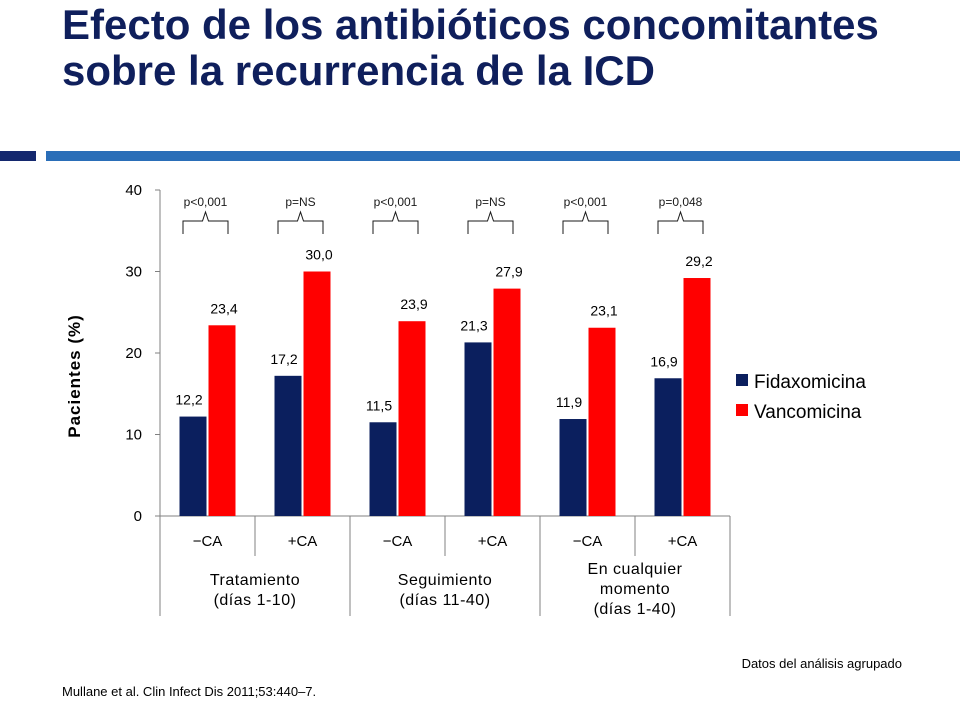 The height and width of the screenshot is (720, 960). What do you see at coordinates (255, 580) in the screenshot?
I see `group-label: Tratamiento` at bounding box center [255, 580].